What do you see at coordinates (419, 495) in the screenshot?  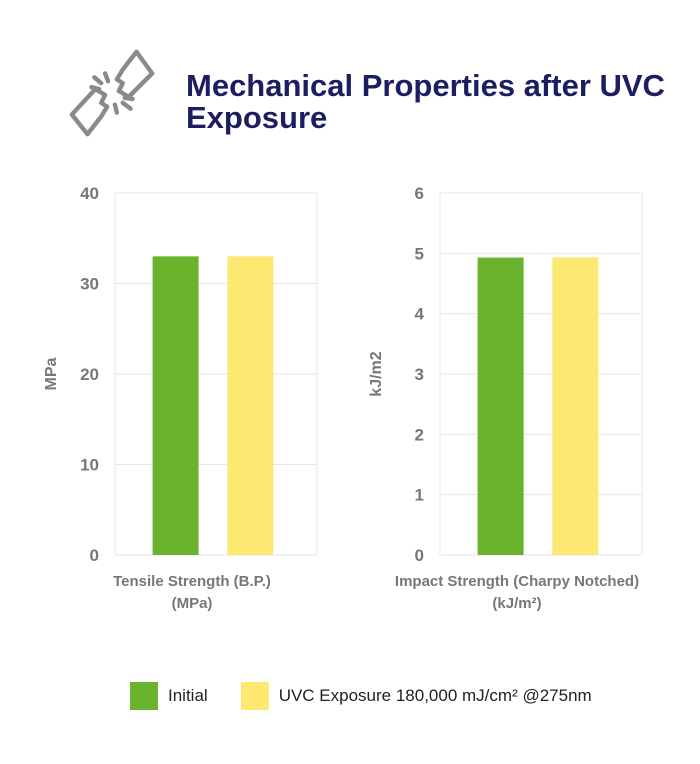 I see `impact-ytick-label: 1` at bounding box center [419, 495].